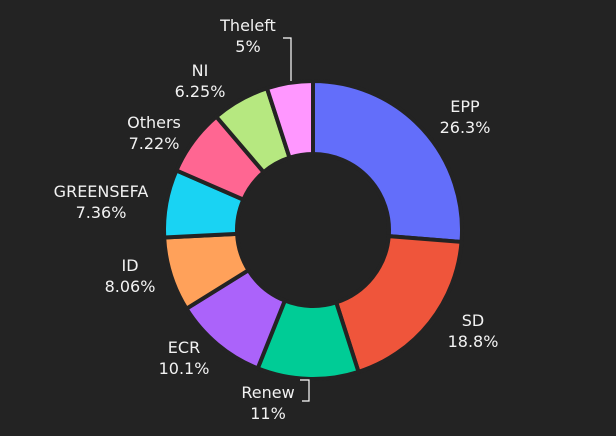 Image resolution: width=616 pixels, height=436 pixels. What do you see at coordinates (473, 341) in the screenshot?
I see `slice-percent-sd: 18.8%` at bounding box center [473, 341].